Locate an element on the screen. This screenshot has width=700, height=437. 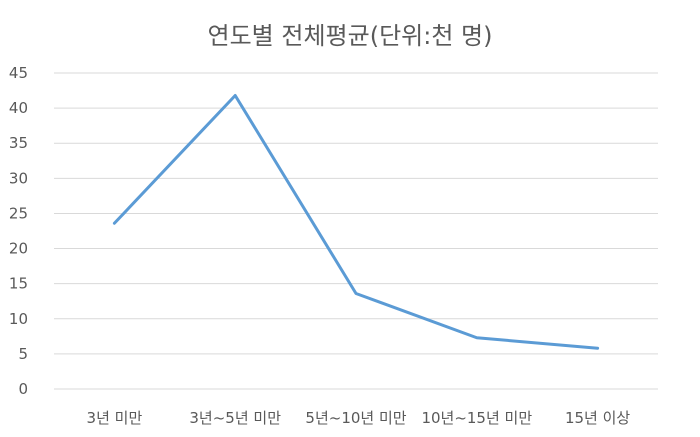
y-tick-label: 25 is located at coordinates (18, 213).